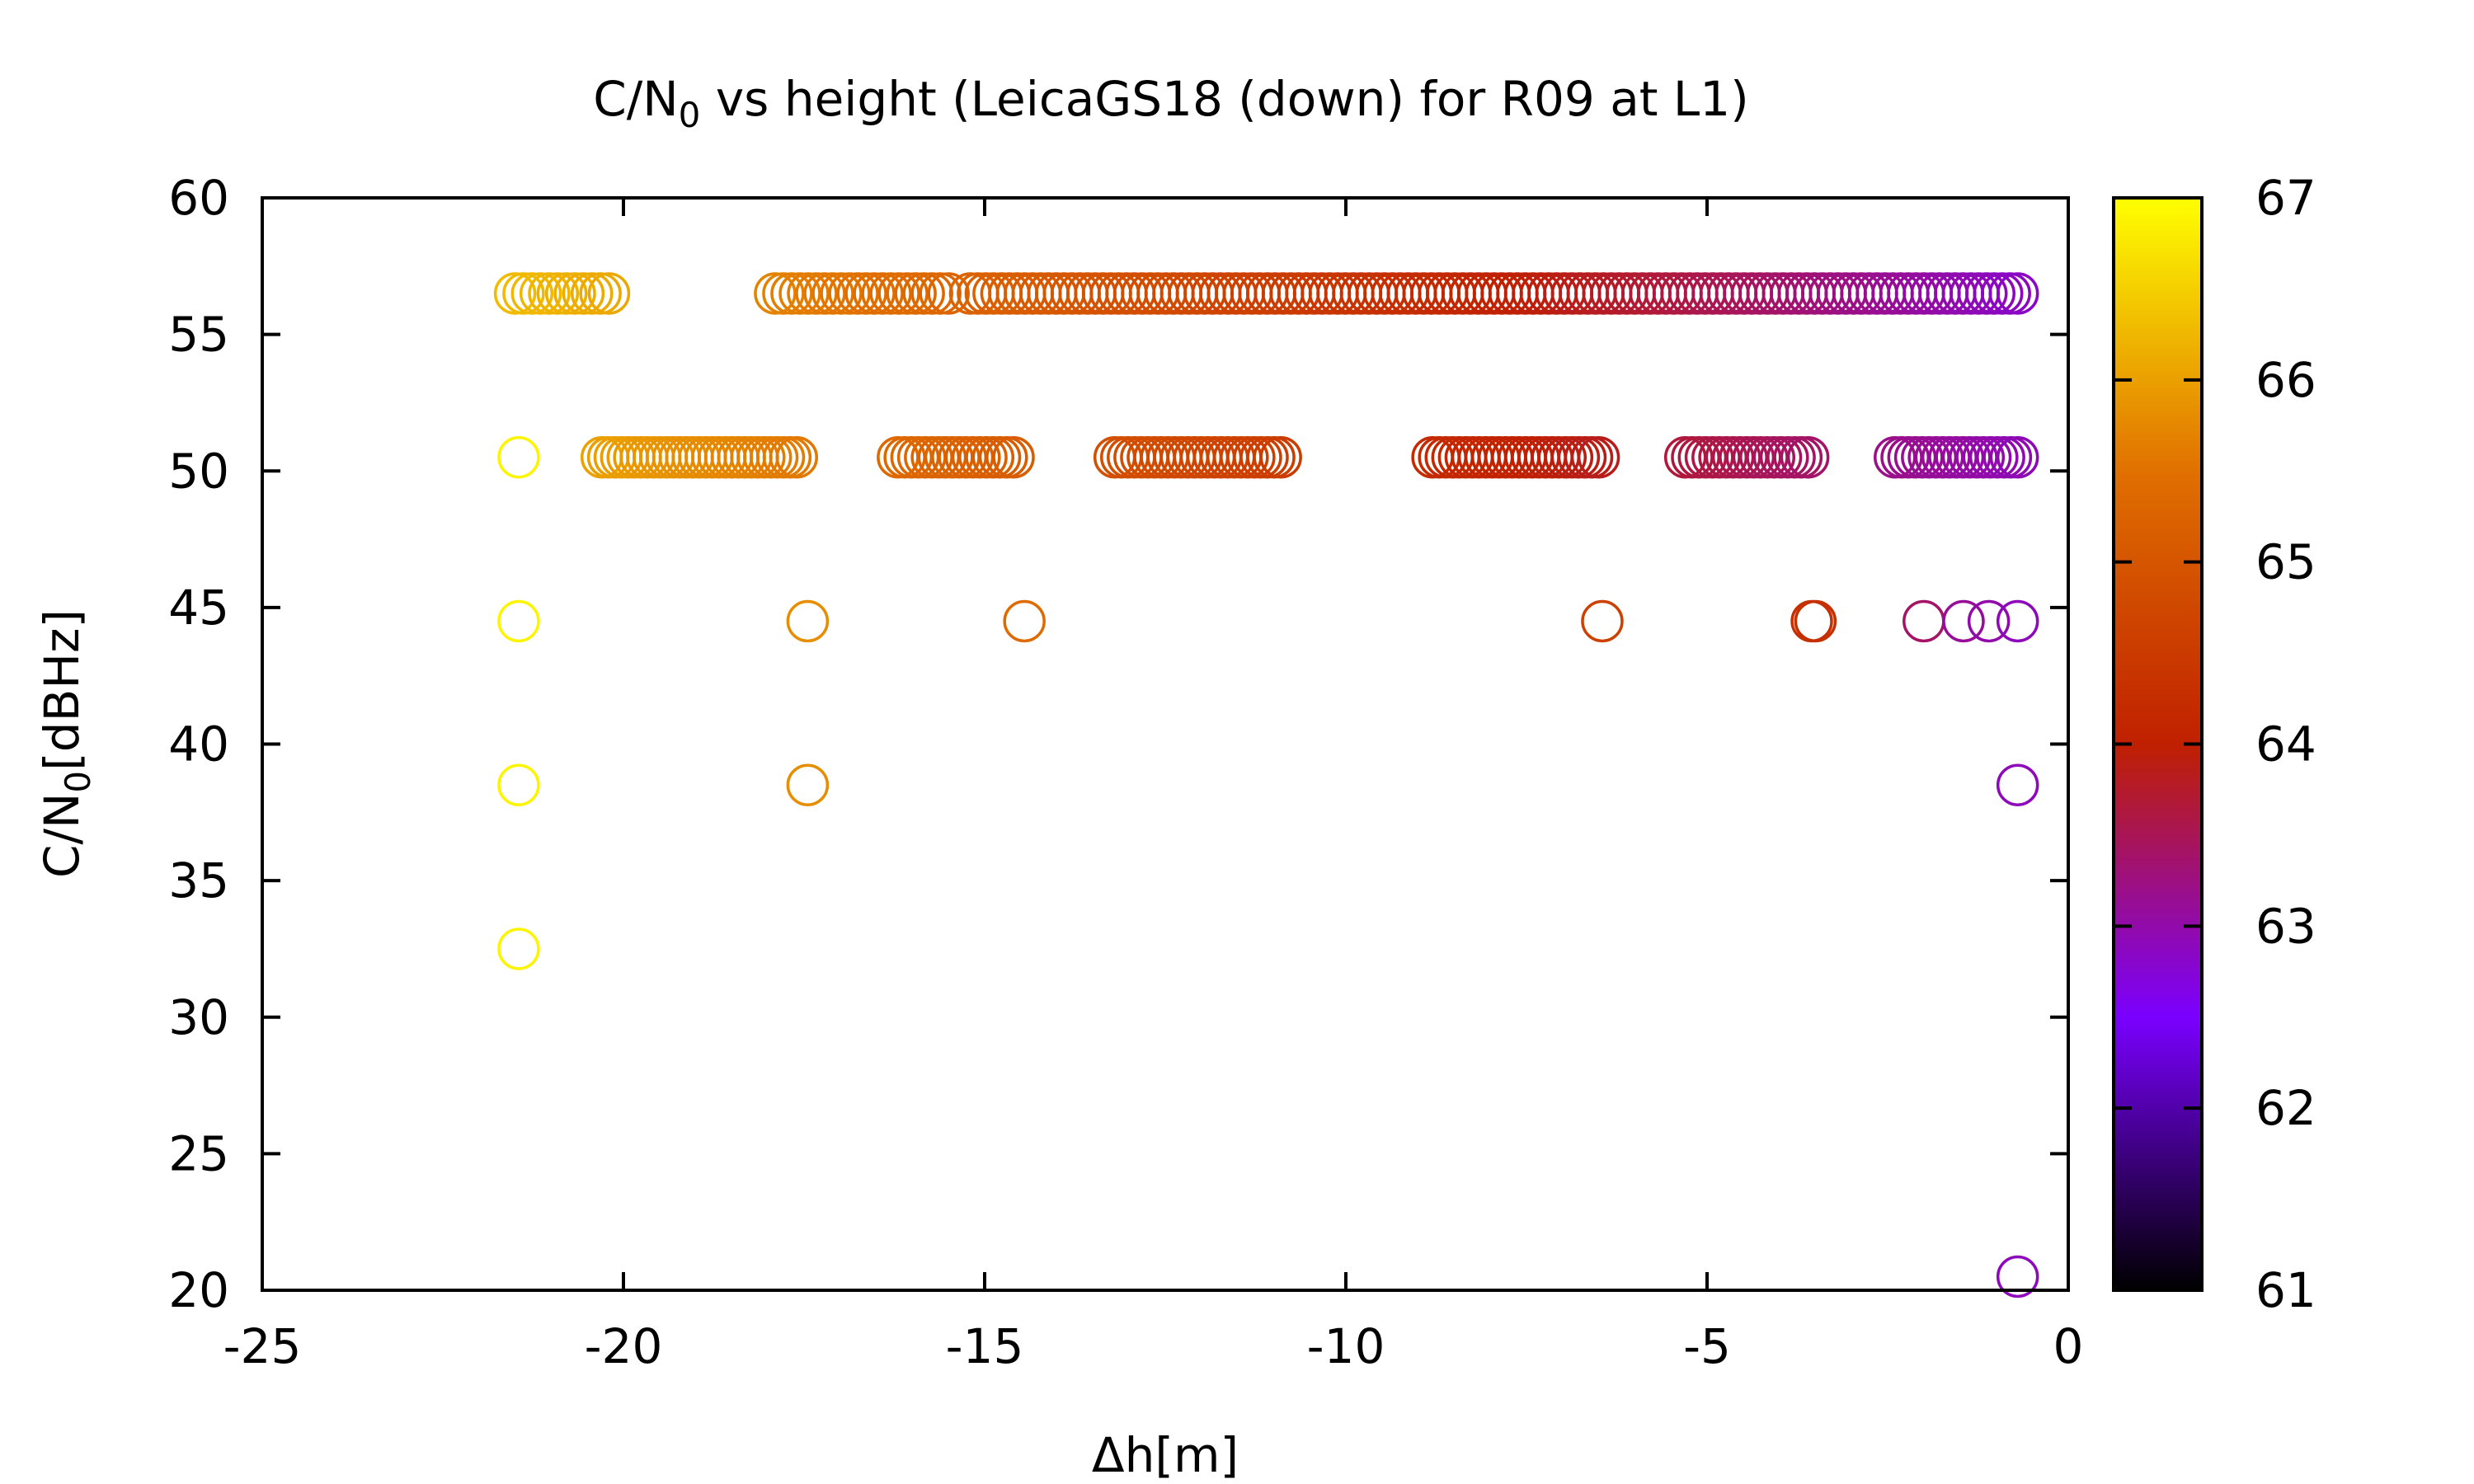 The width and height of the screenshot is (2474, 1484). Describe the element at coordinates (78, 782) in the screenshot. I see `ylabel-subscript: 0` at that location.